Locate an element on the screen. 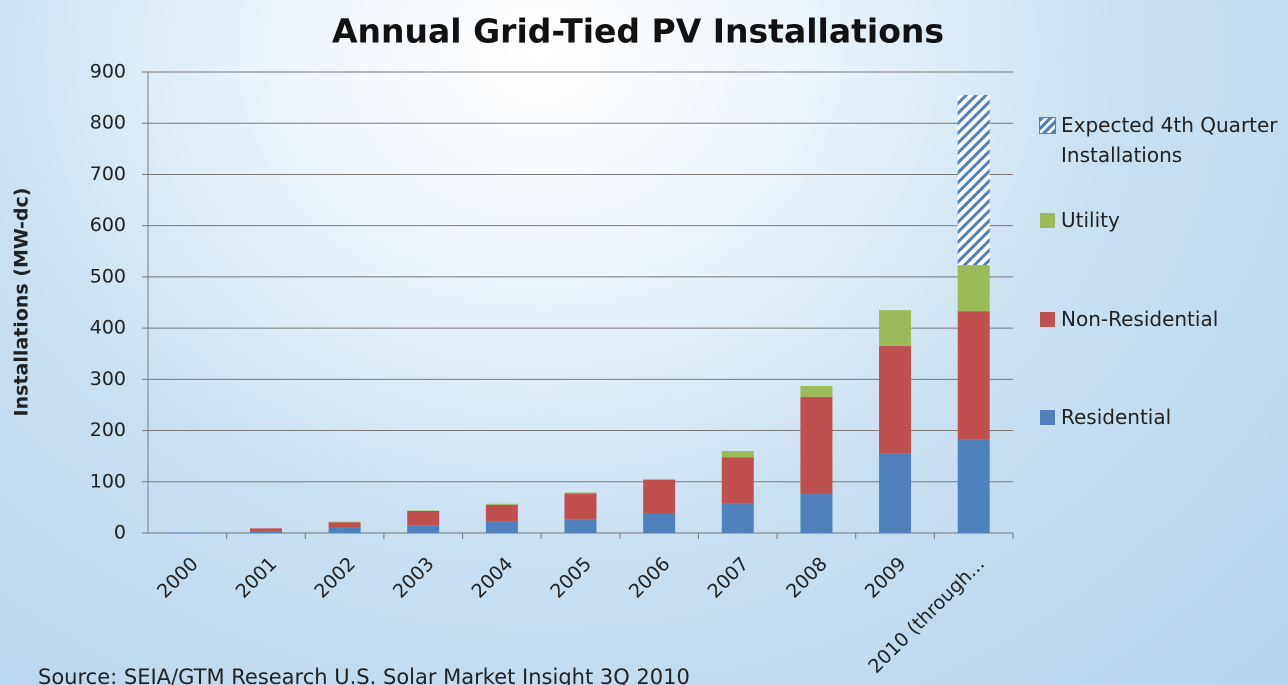 Image resolution: width=1288 pixels, height=685 pixels. x-tick-label: 2005 is located at coordinates (571, 578).